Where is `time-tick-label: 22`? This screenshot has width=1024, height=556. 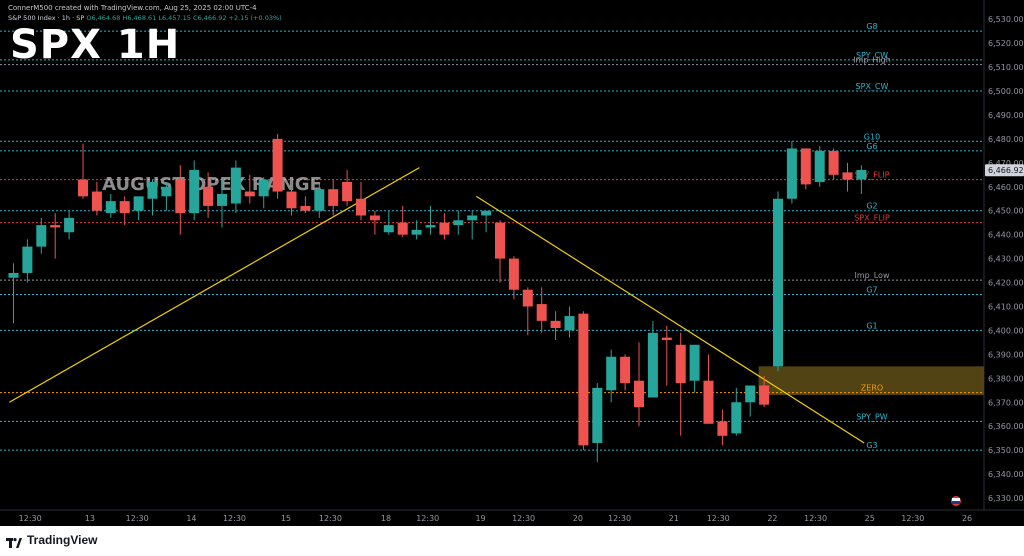
time-tick-label: 22 is located at coordinates (772, 518).